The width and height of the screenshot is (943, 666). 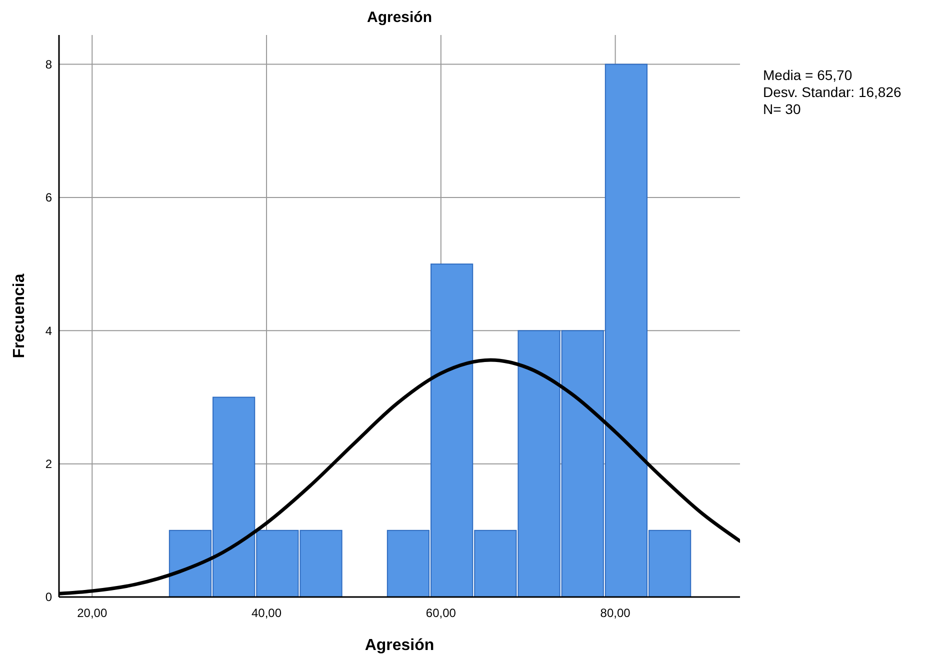 I want to click on chart-title: Agresión, so click(x=399, y=17).